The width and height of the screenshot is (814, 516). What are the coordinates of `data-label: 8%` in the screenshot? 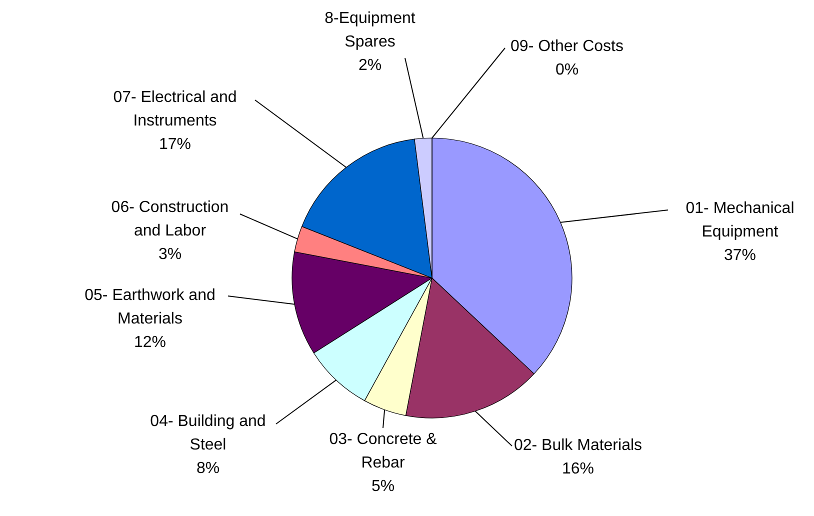 It's located at (208, 468).